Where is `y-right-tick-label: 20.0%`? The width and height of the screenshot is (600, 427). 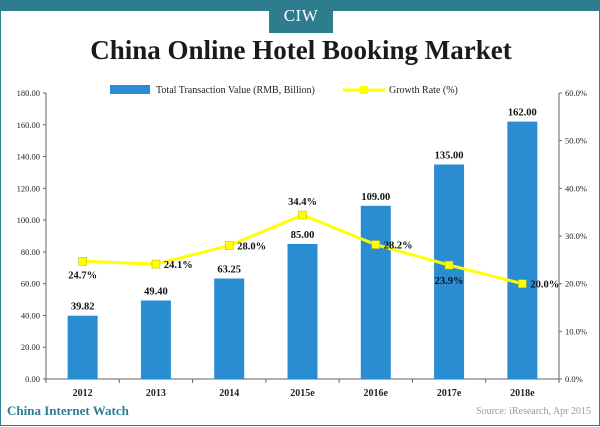
y-right-tick-label: 20.0% is located at coordinates (576, 284).